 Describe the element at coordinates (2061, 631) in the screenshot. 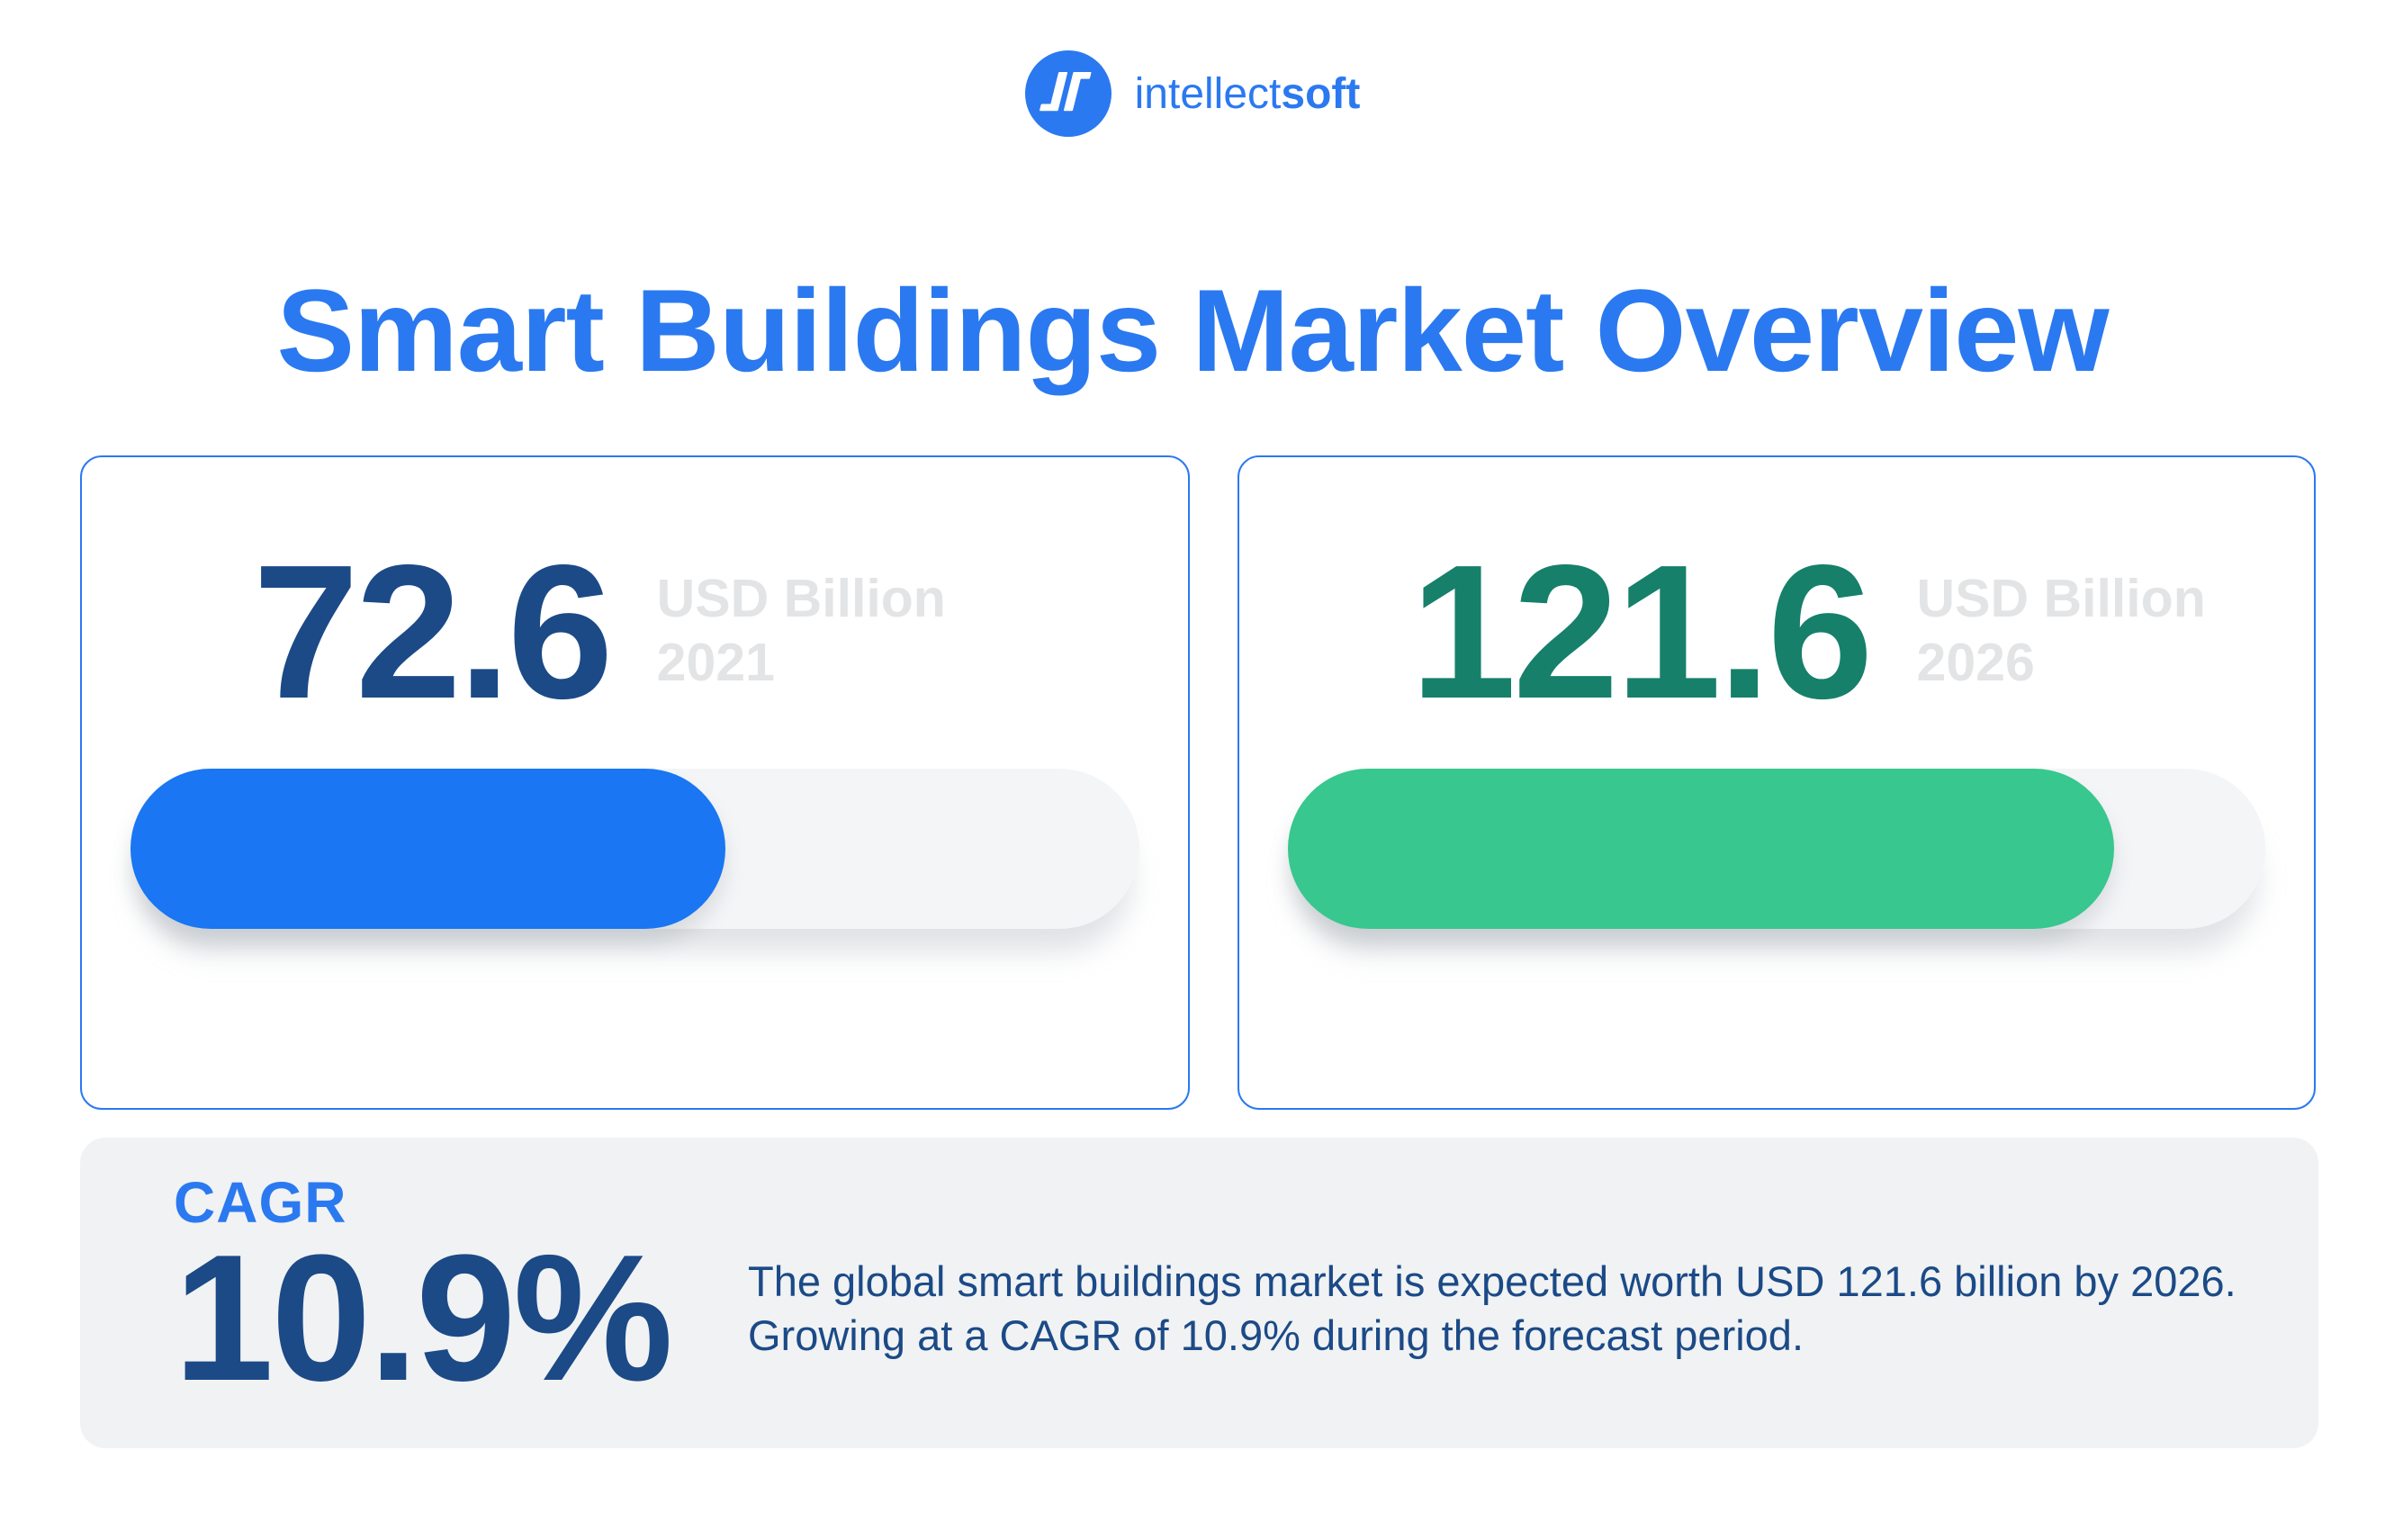

I see `stat-unit-2026: USD Billion 2026` at that location.